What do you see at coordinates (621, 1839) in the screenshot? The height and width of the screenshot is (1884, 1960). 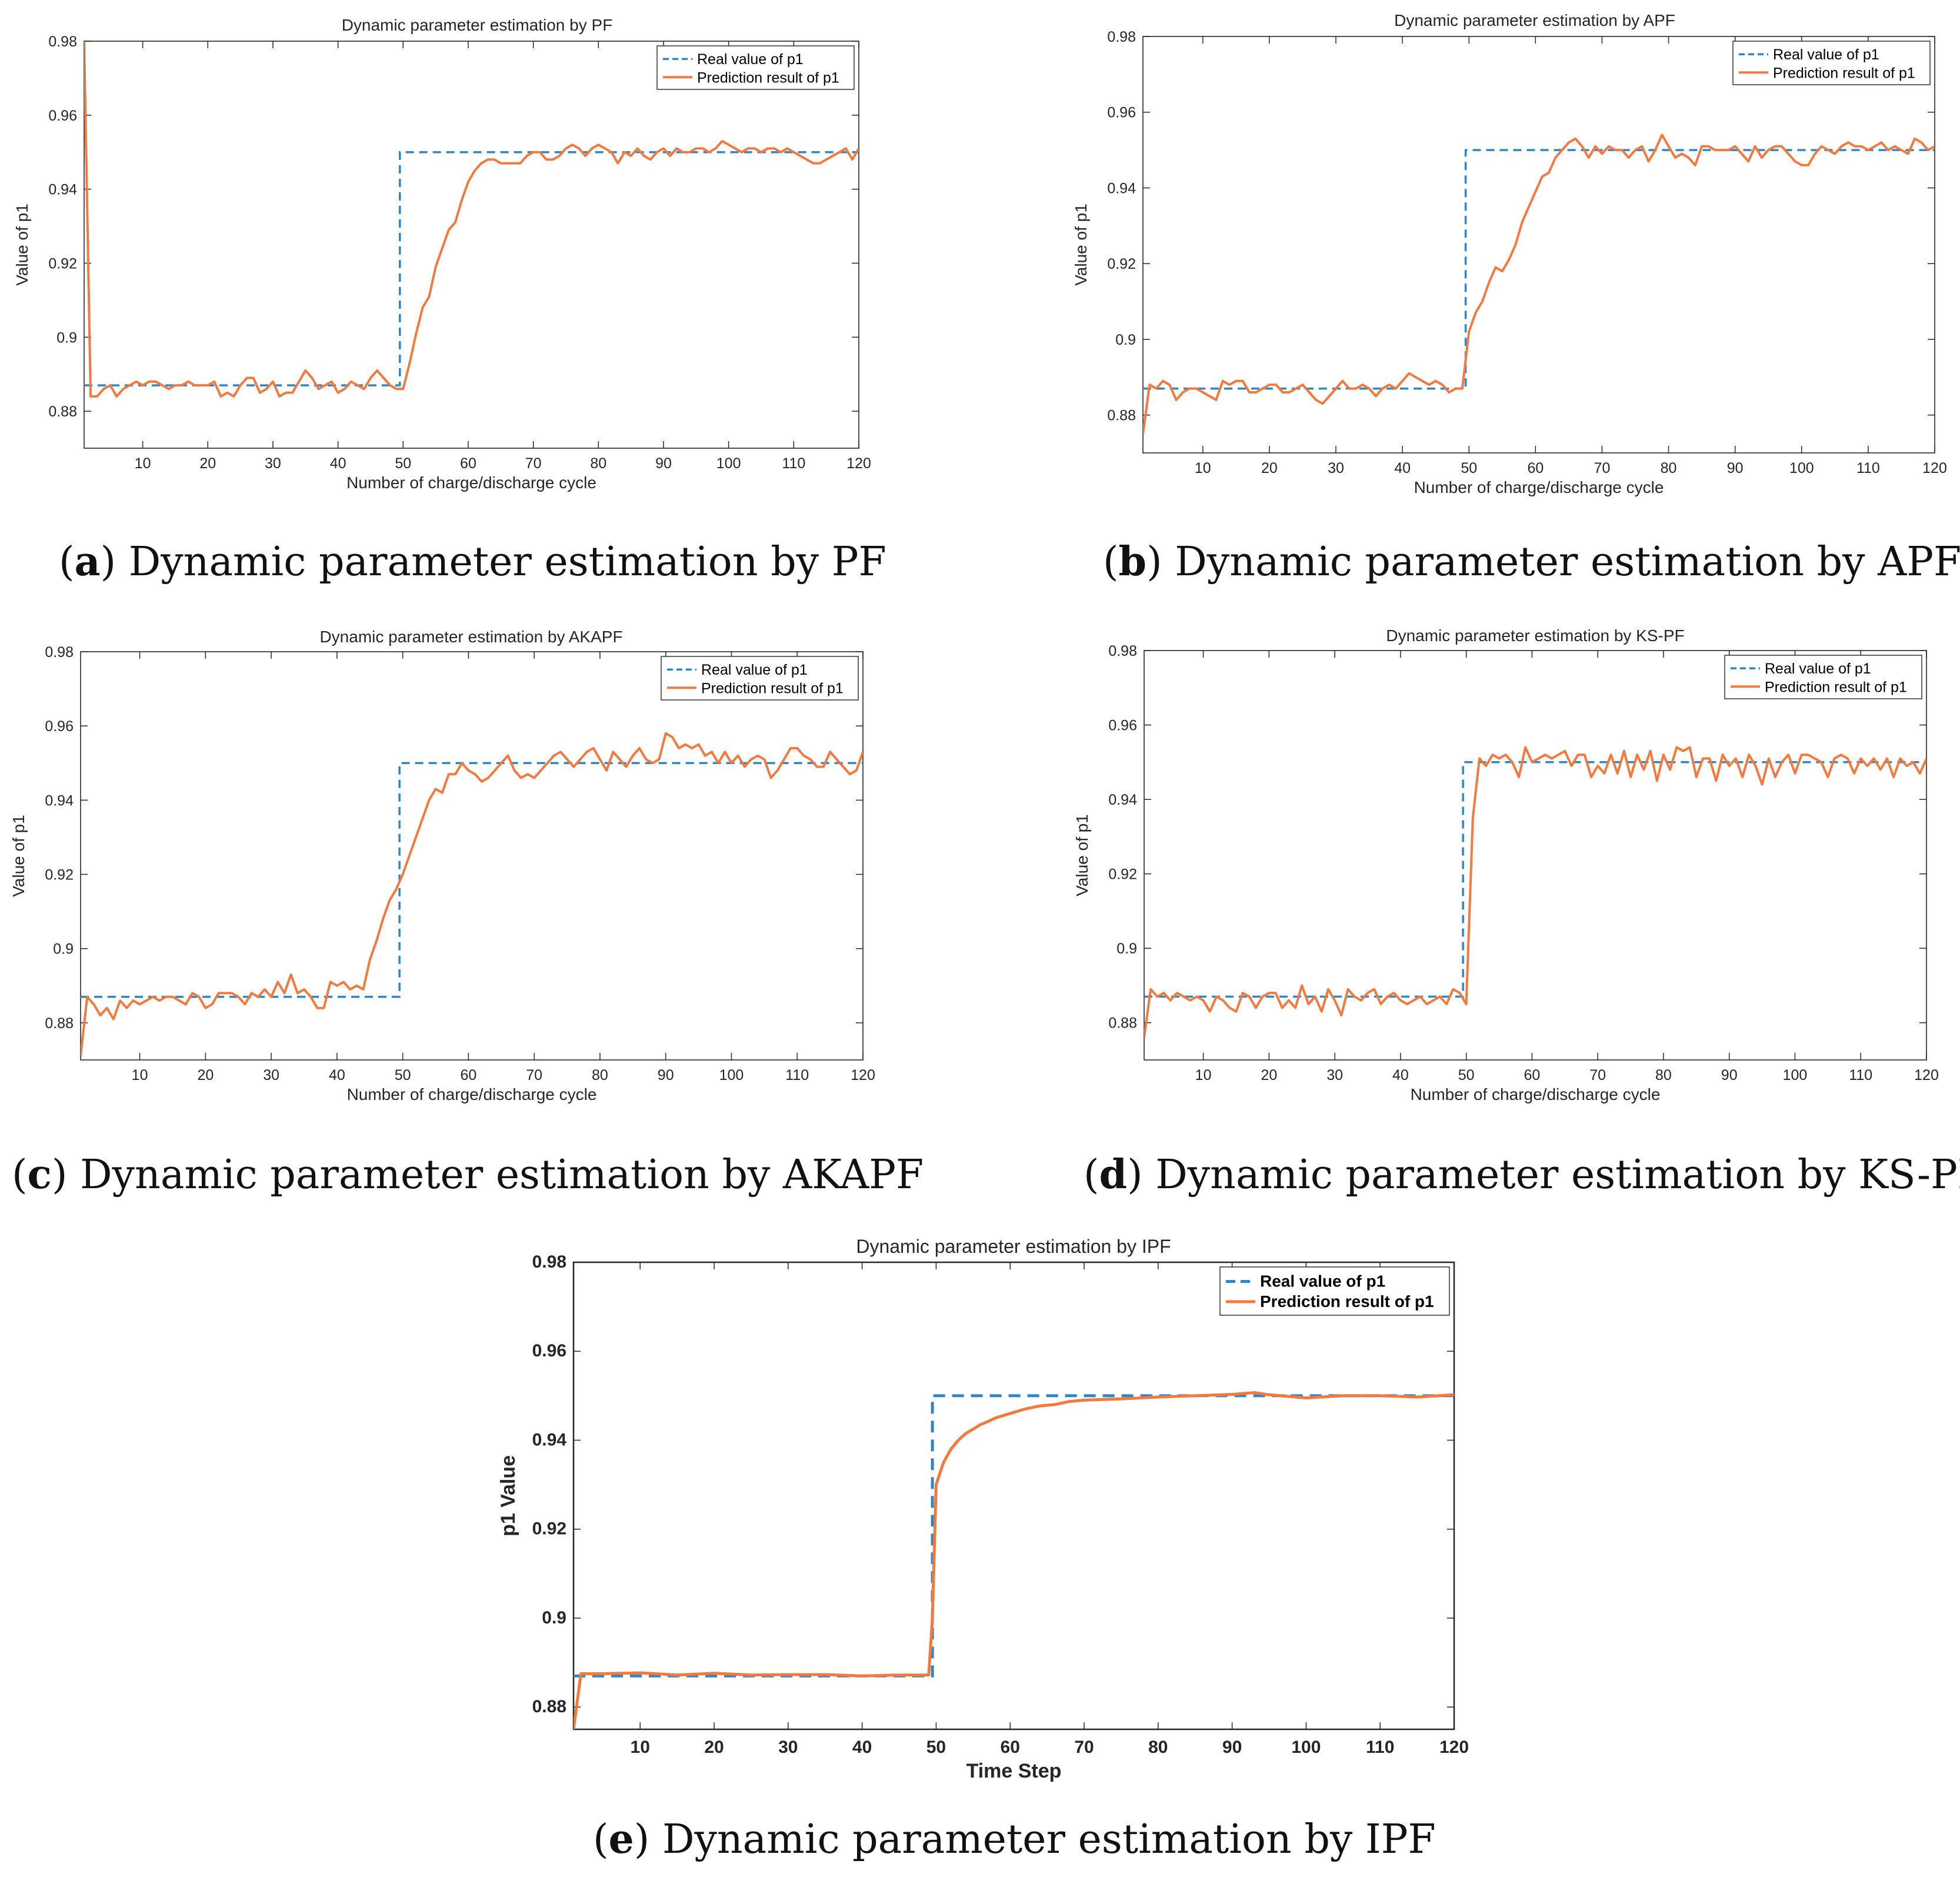 I see `caption-letter: e` at bounding box center [621, 1839].